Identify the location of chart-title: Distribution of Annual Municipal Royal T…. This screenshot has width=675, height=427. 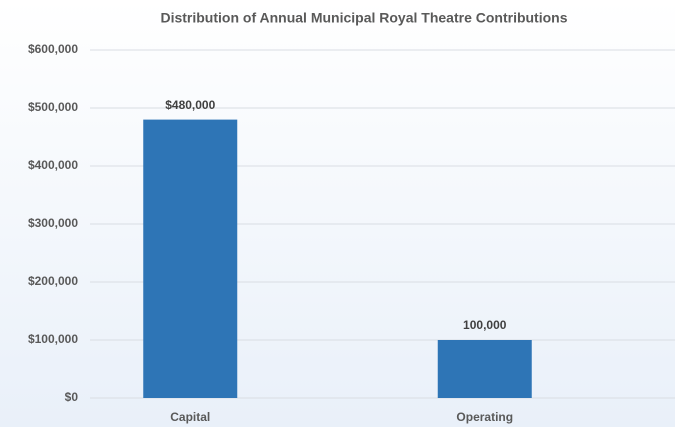
(363, 18).